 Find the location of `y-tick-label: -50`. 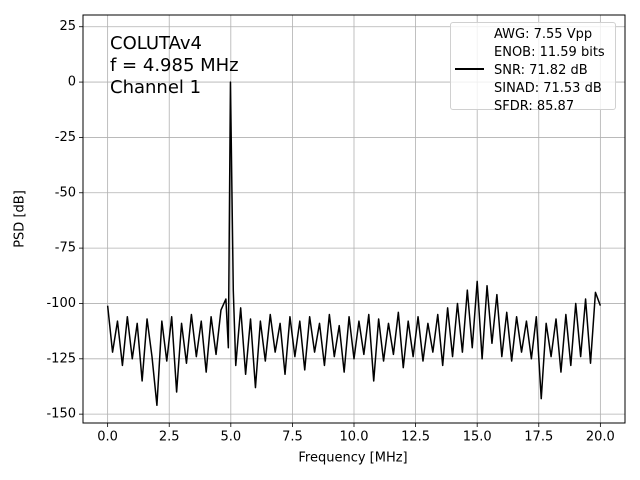

y-tick-label: -50 is located at coordinates (65, 192).